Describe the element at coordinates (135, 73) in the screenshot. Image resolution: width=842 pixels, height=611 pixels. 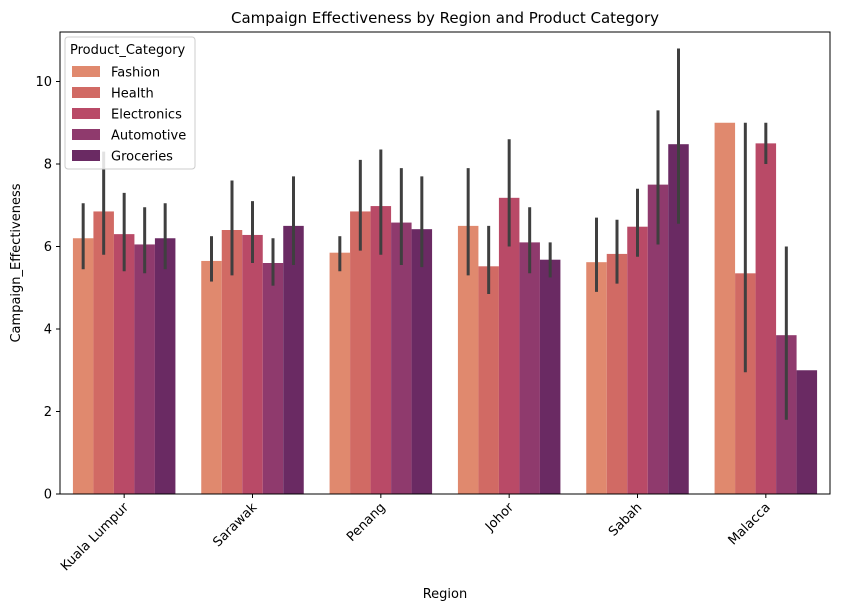
I see `legend-label: Fashion` at that location.